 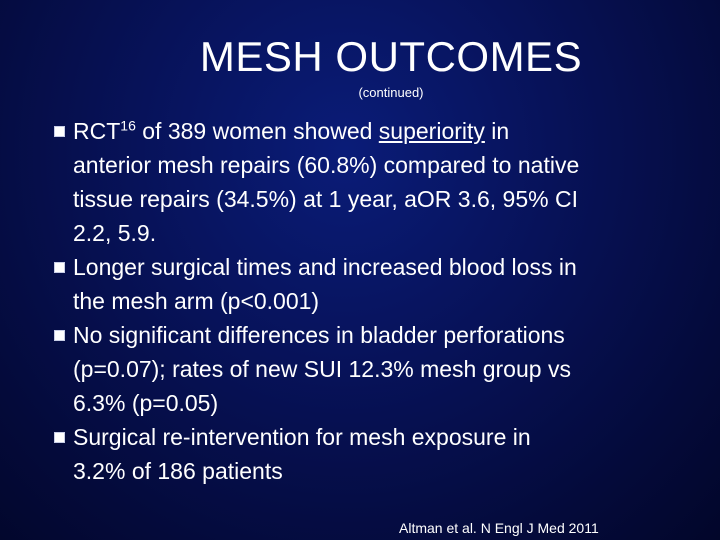 I want to click on underlined-word: superiority, so click(x=431, y=131).